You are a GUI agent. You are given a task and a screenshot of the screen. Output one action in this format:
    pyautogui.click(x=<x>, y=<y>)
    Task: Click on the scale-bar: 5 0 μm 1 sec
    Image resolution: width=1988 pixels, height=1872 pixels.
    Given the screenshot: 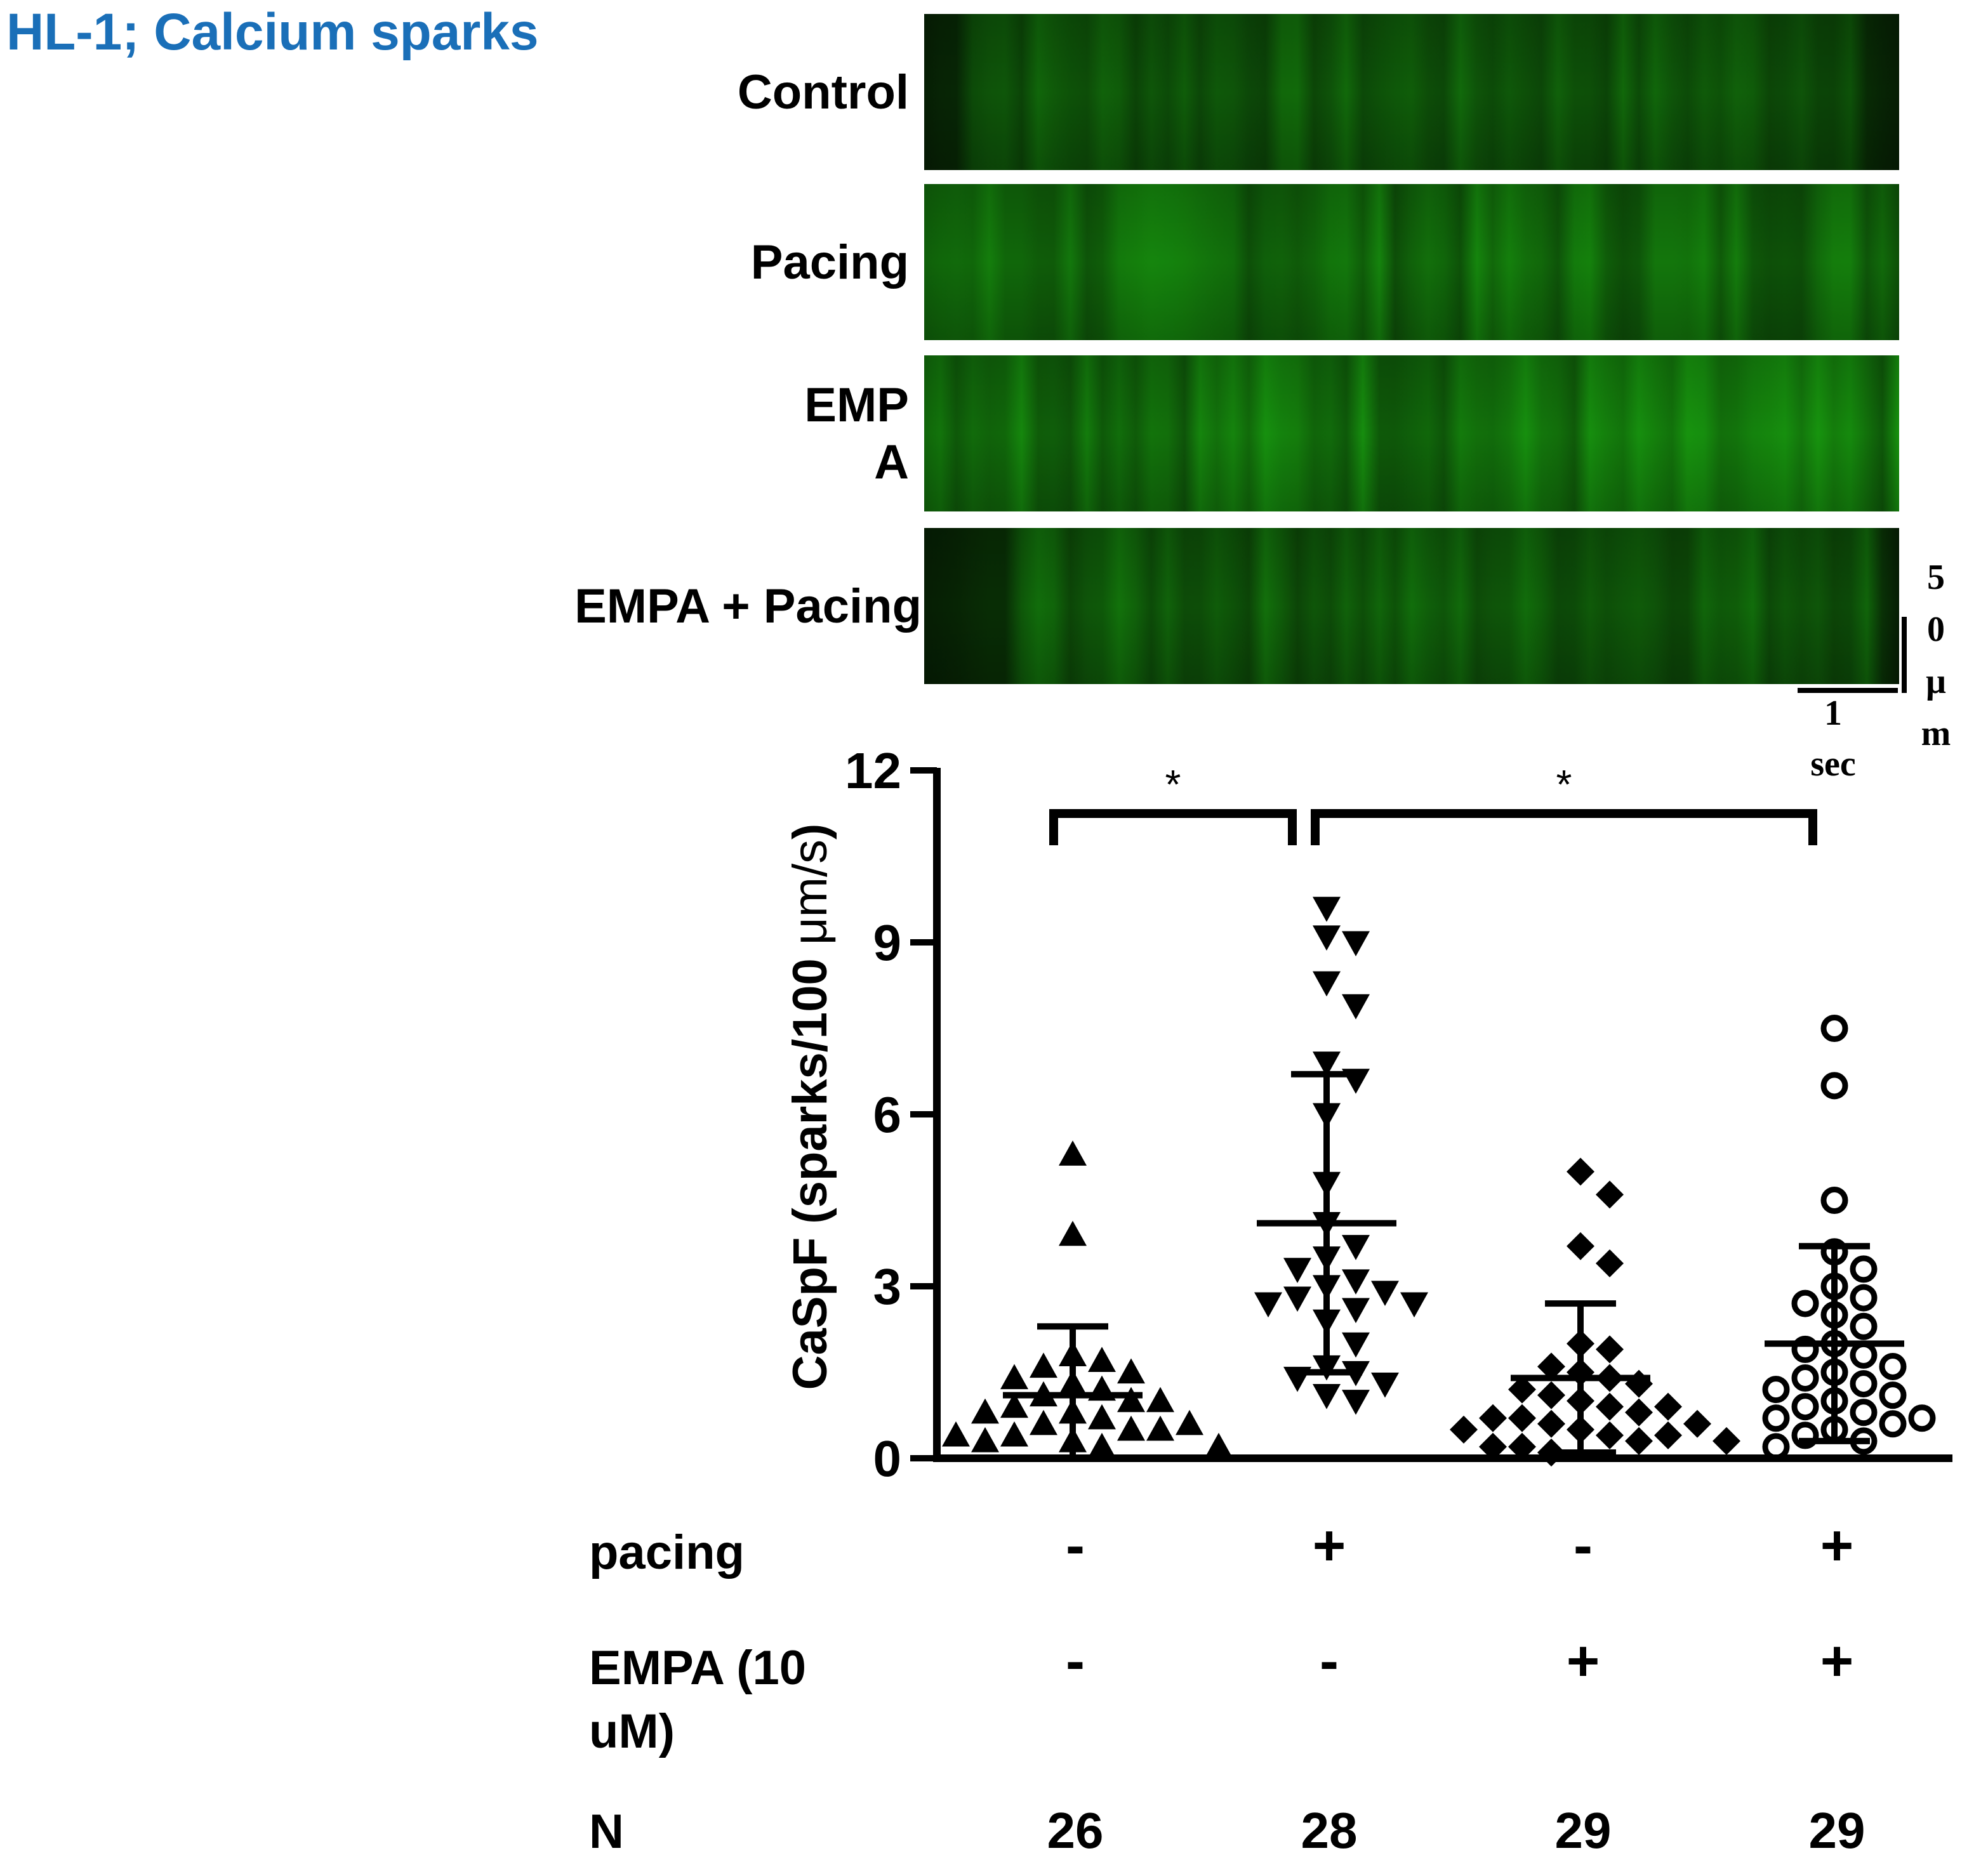 What is the action you would take?
    pyautogui.click(x=1874, y=671)
    